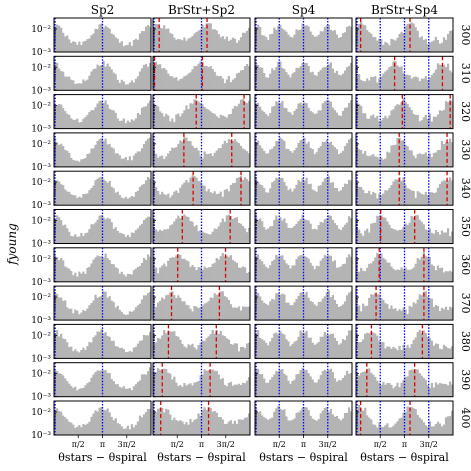 Image resolution: width=471 pixels, height=471 pixels. Describe the element at coordinates (201, 418) in the screenshot. I see `panel` at that location.